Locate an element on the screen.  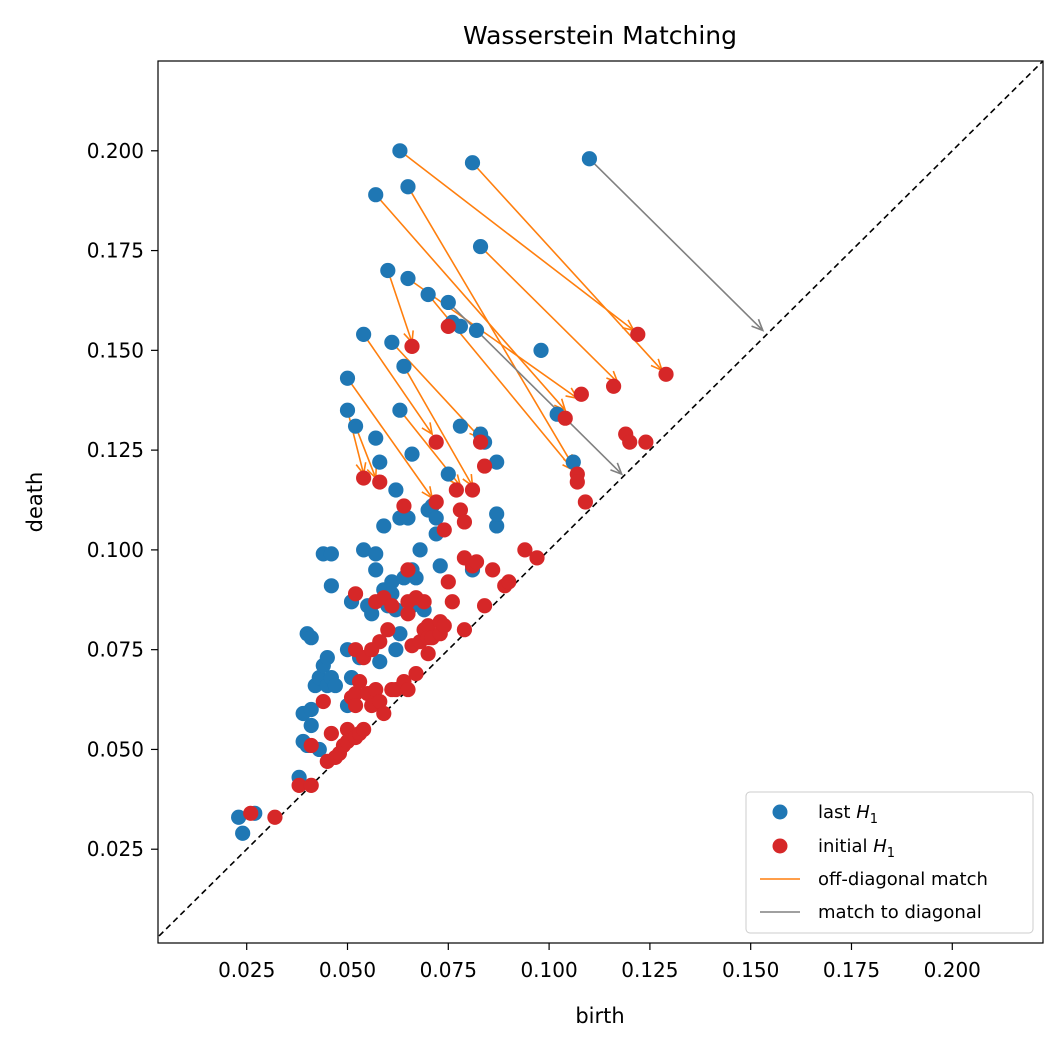
legend-initial-h1-label: initial H1 is located at coordinates (856, 848).